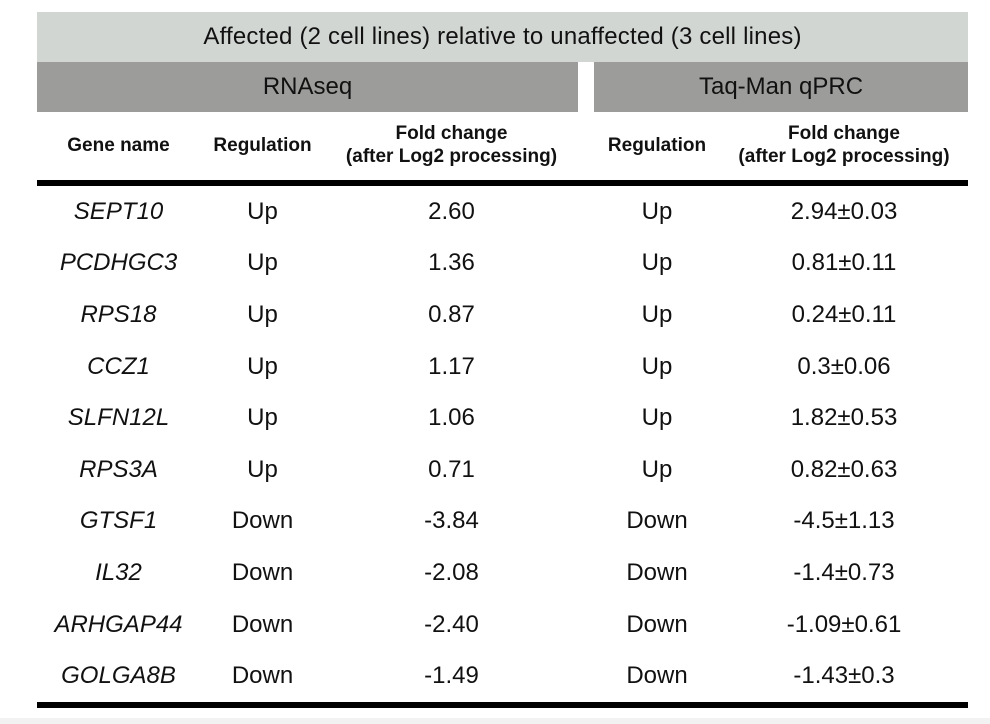 The width and height of the screenshot is (990, 724). Describe the element at coordinates (262, 145) in the screenshot. I see `col-header-regulation-rnaseq: Regulation` at that location.